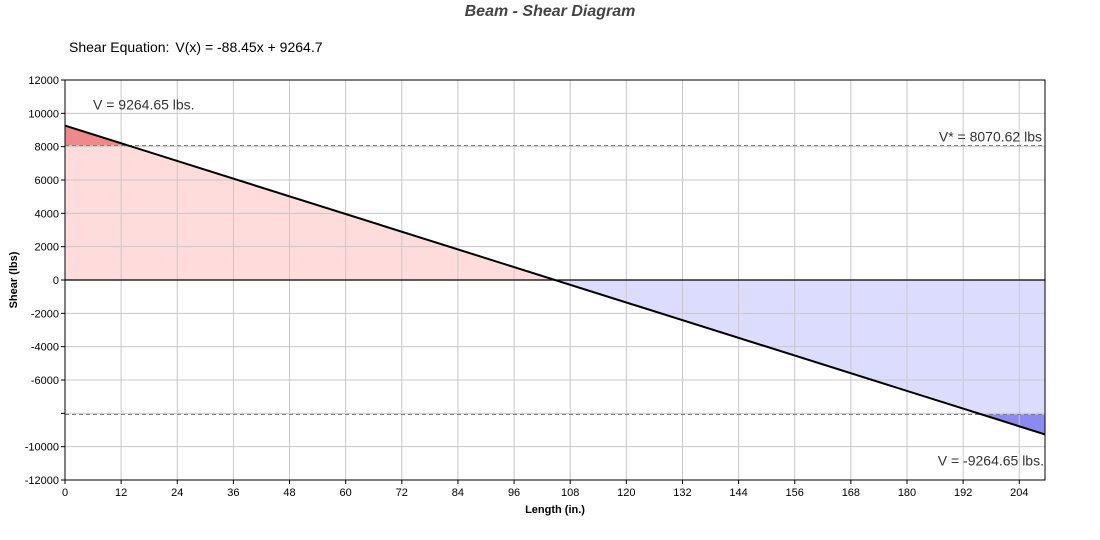 This screenshot has width=1100, height=540. I want to click on y-tick-label: 8000, so click(47, 148).